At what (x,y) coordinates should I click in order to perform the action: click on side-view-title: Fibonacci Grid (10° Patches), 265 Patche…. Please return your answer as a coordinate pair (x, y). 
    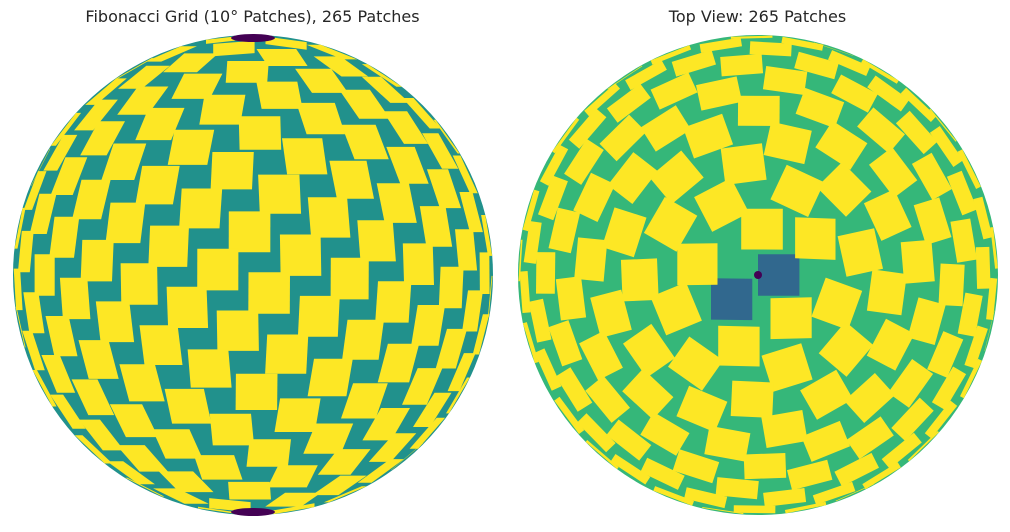
    Looking at the image, I should click on (252, 16).